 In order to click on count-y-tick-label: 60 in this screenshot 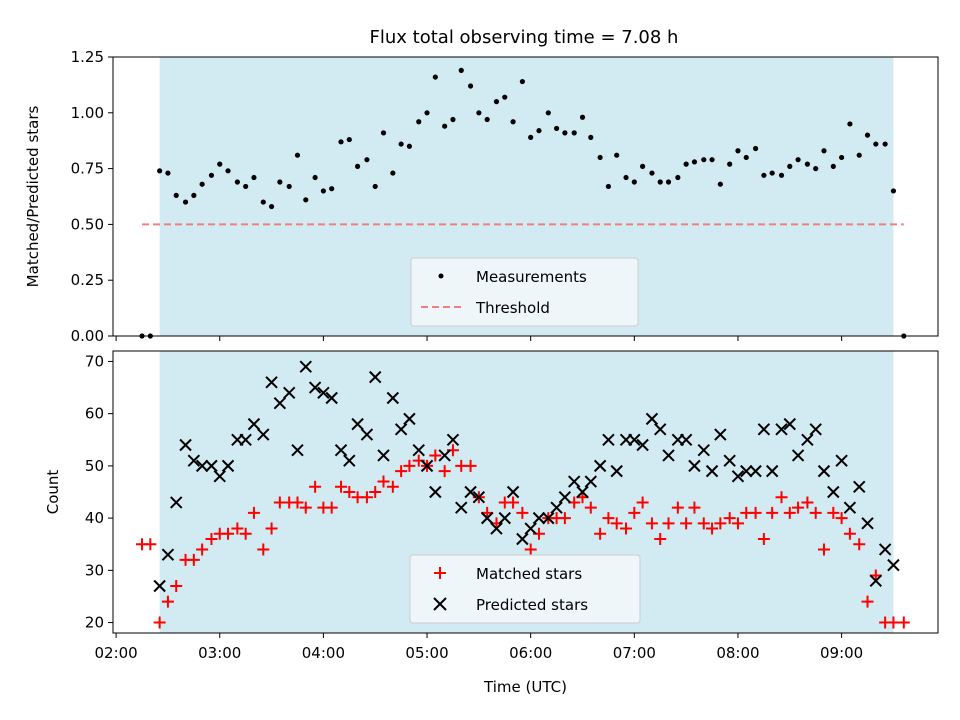, I will do `click(94, 414)`.